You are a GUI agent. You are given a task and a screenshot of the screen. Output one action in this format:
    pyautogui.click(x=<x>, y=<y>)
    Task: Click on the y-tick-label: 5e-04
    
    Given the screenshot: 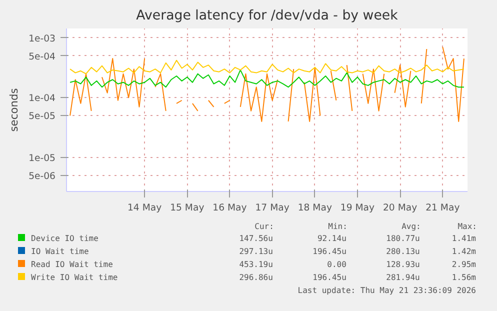 What is the action you would take?
    pyautogui.click(x=42, y=56)
    